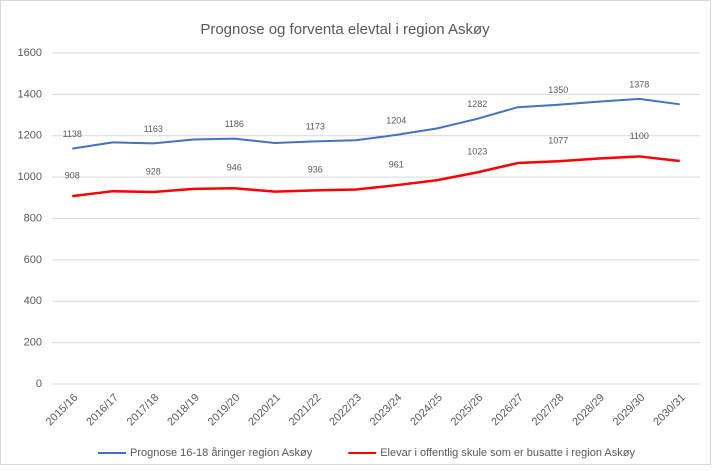  What do you see at coordinates (30, 53) in the screenshot?
I see `y-tick-label: 1600` at bounding box center [30, 53].